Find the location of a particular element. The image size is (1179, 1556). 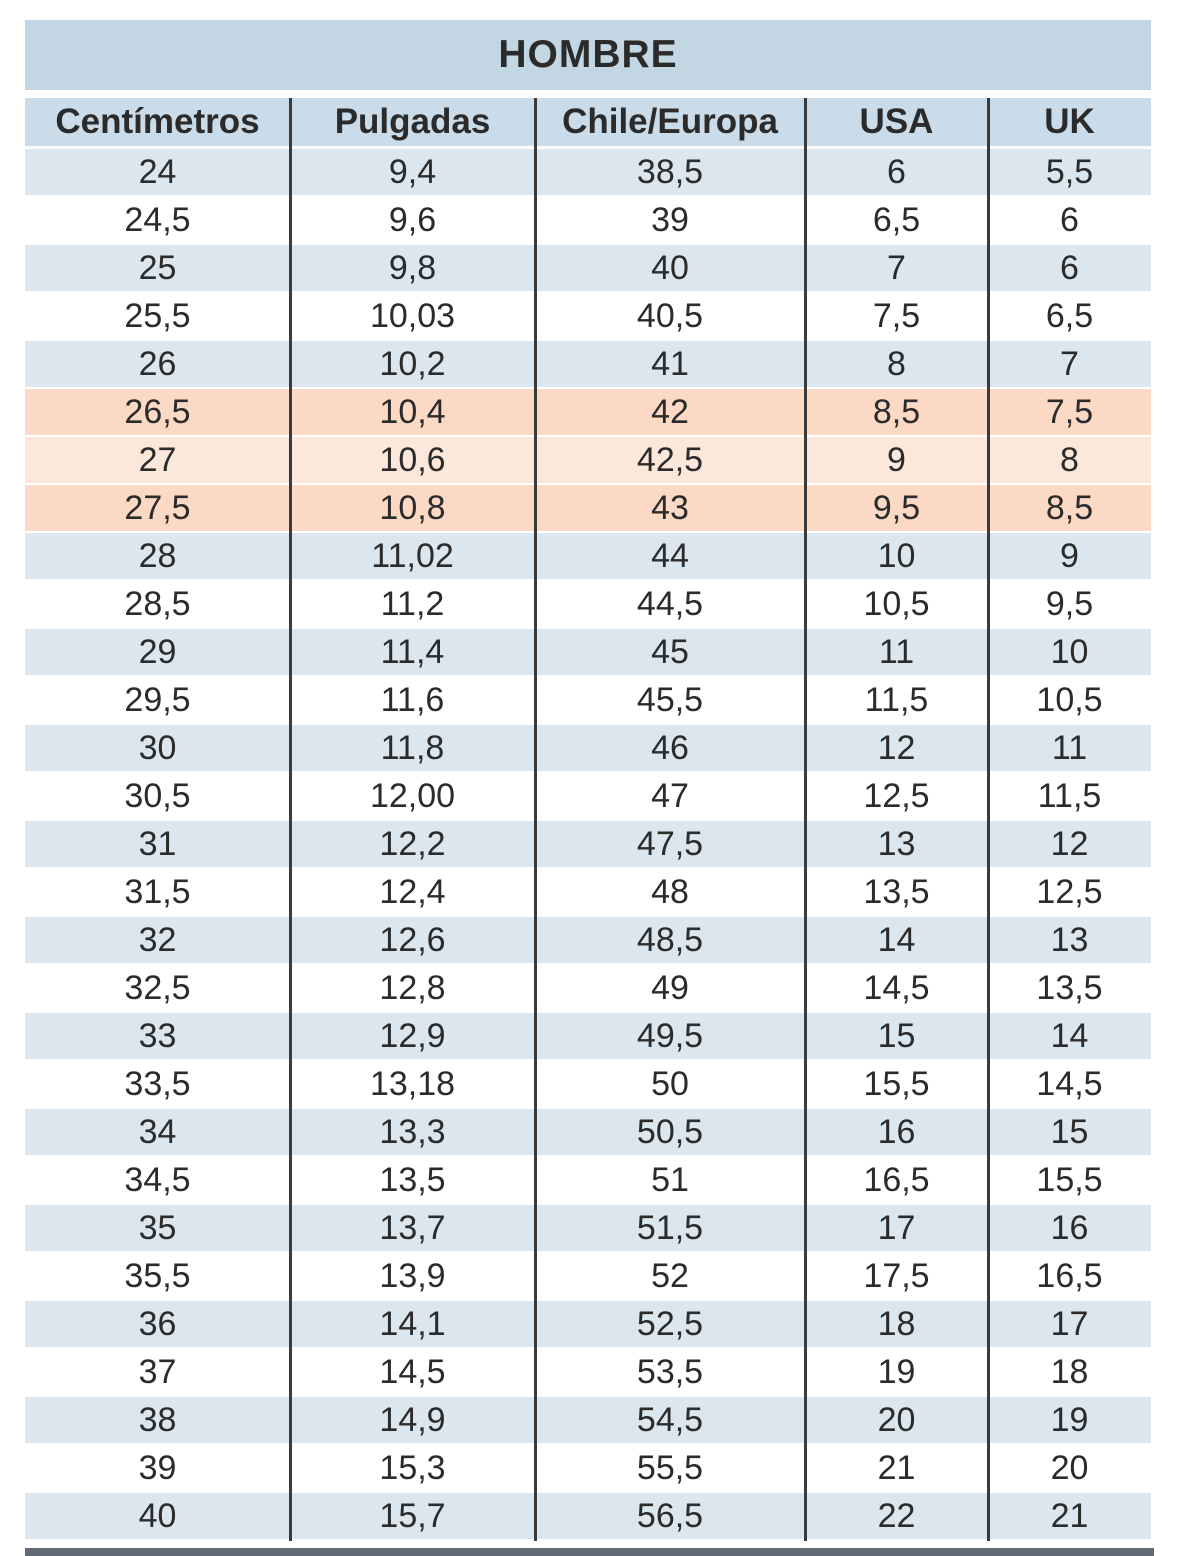

table-cell: 40,5 is located at coordinates (670, 316).